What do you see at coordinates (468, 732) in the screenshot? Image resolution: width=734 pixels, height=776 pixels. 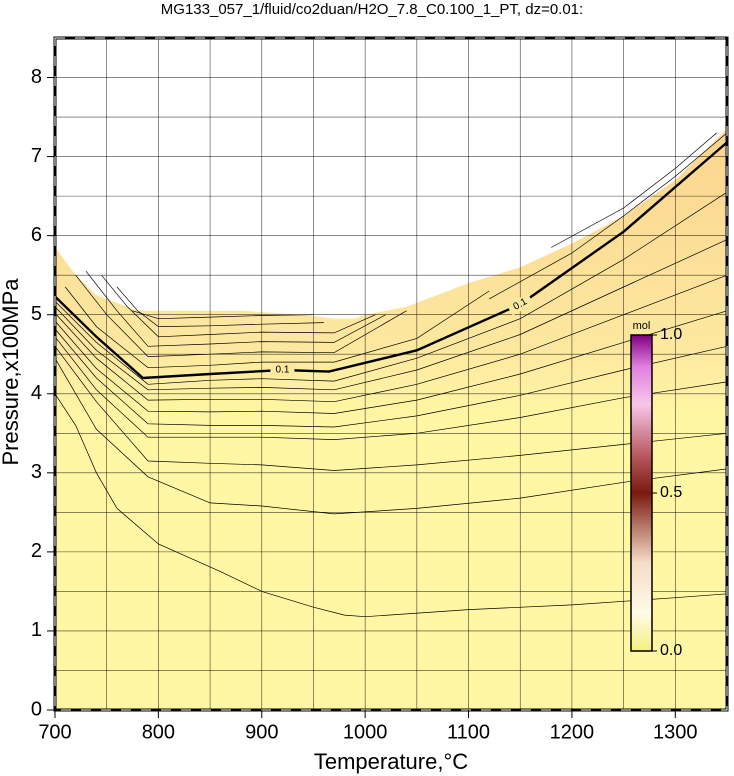 I see `x-tick-label: 1100` at bounding box center [468, 732].